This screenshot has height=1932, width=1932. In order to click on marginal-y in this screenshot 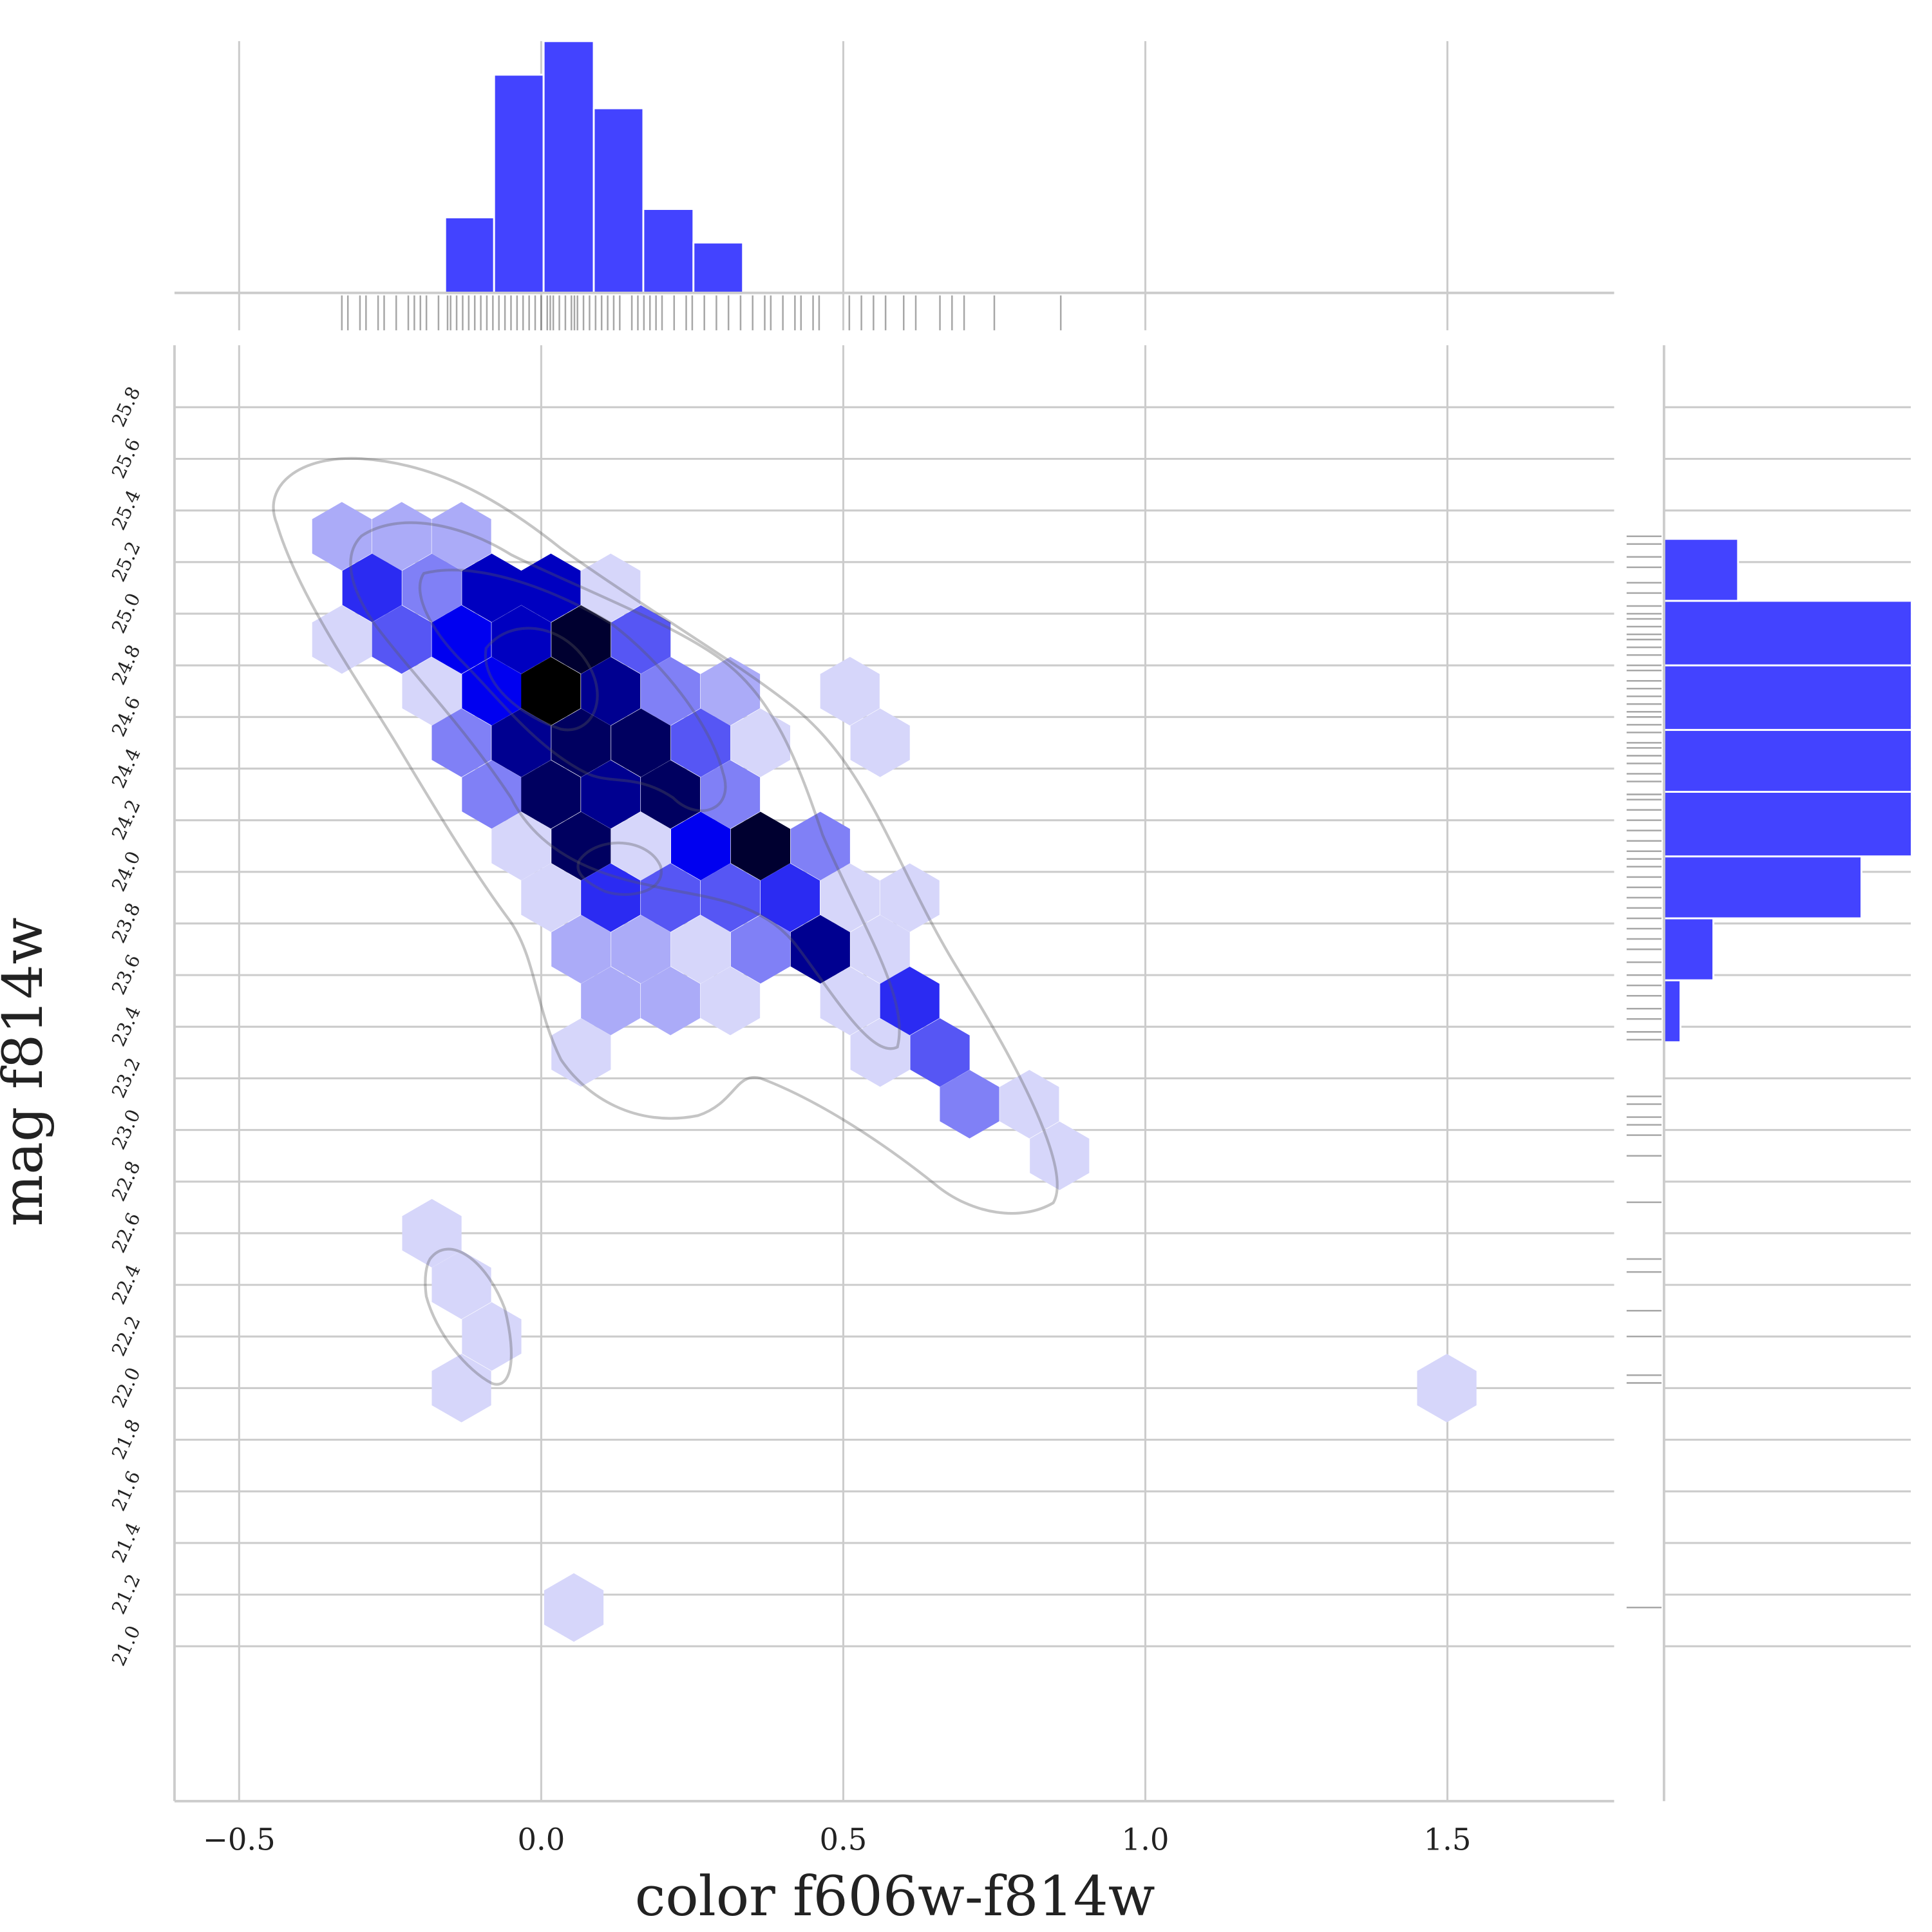, I will do `click(1787, 790)`.